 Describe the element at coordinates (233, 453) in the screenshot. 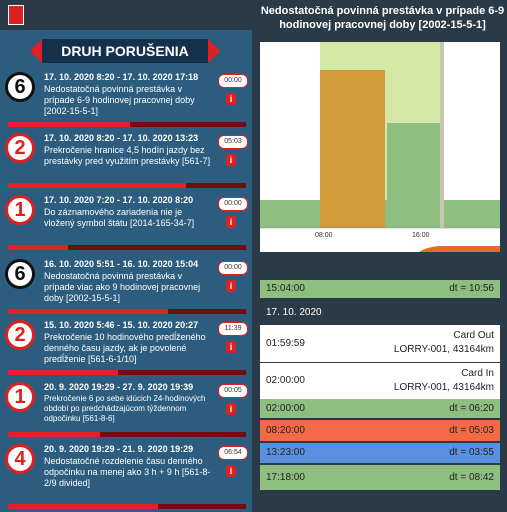

I see `duration: 06:54` at that location.